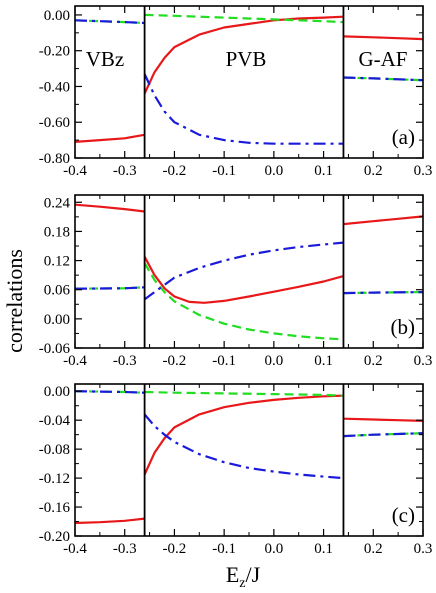 This screenshot has height=593, width=436. Describe the element at coordinates (54, 159) in the screenshot. I see `y-tick-label: -0.80` at that location.